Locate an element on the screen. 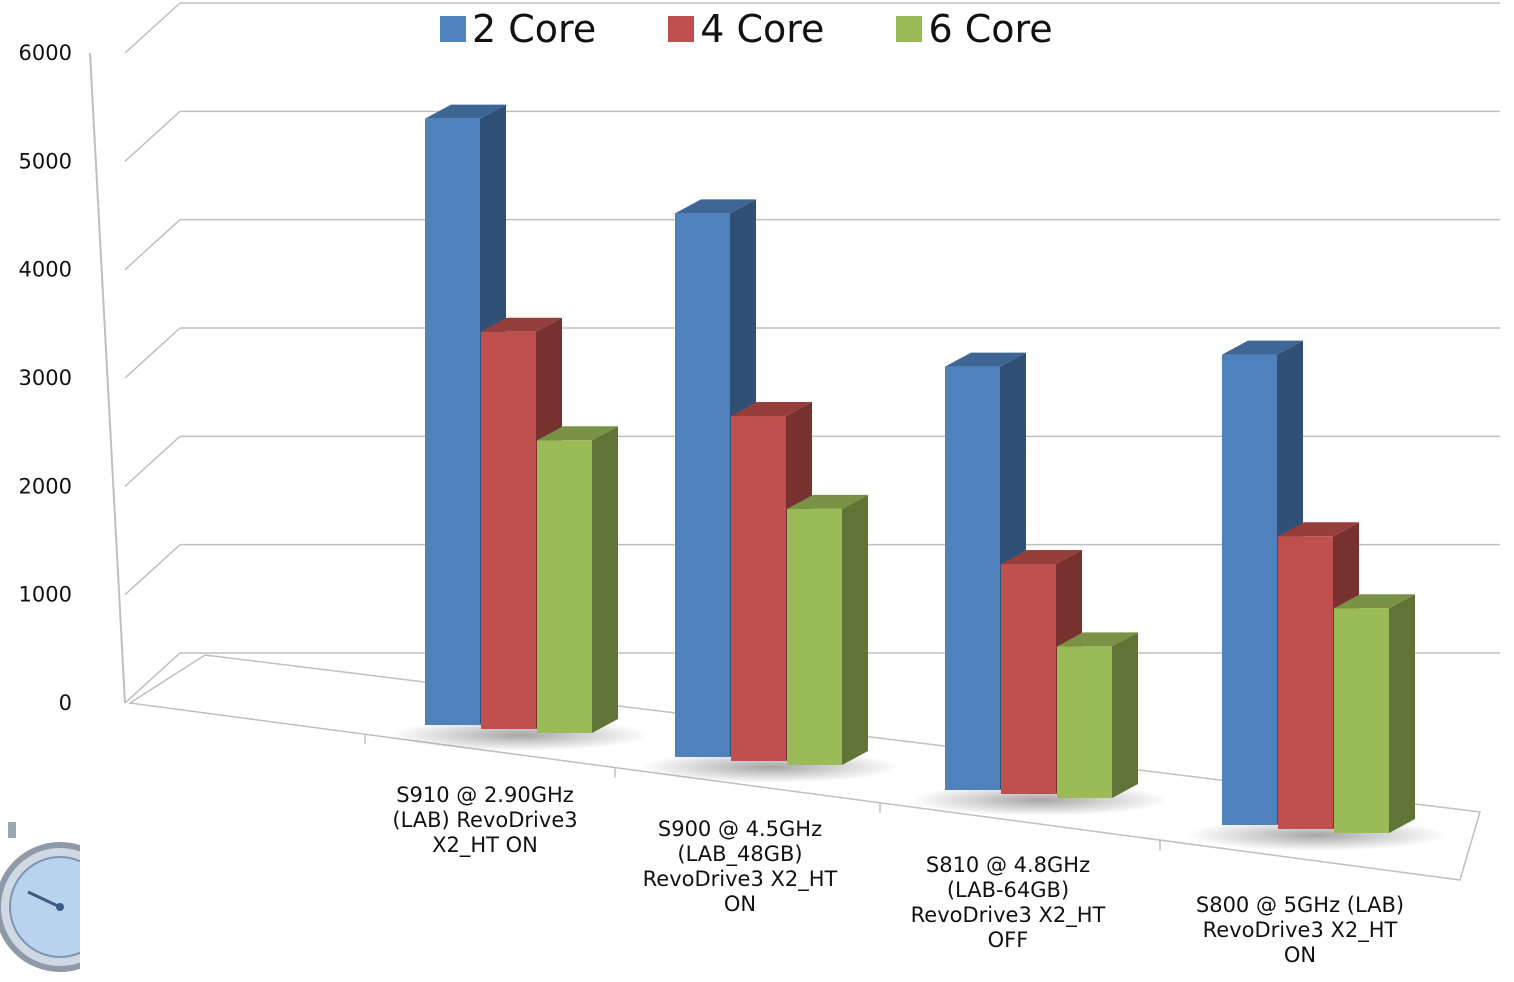 The image size is (1514, 982). legend-label: 6 Core is located at coordinates (990, 29).